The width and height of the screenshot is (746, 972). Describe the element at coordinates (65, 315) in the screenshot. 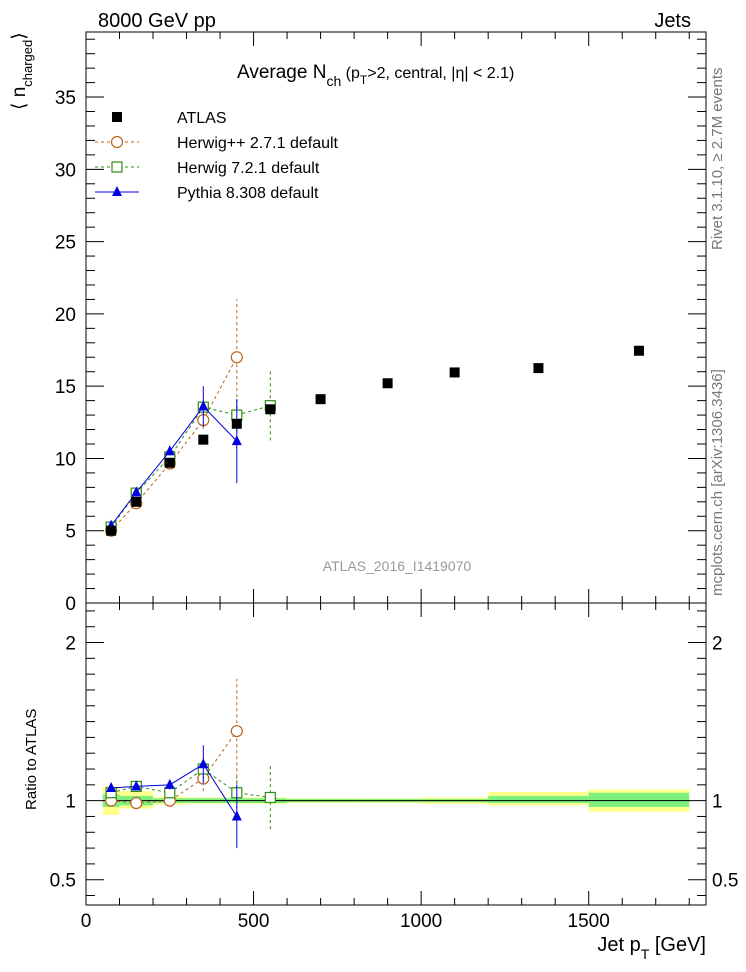

I see `main-ytick-label-20: 20` at that location.